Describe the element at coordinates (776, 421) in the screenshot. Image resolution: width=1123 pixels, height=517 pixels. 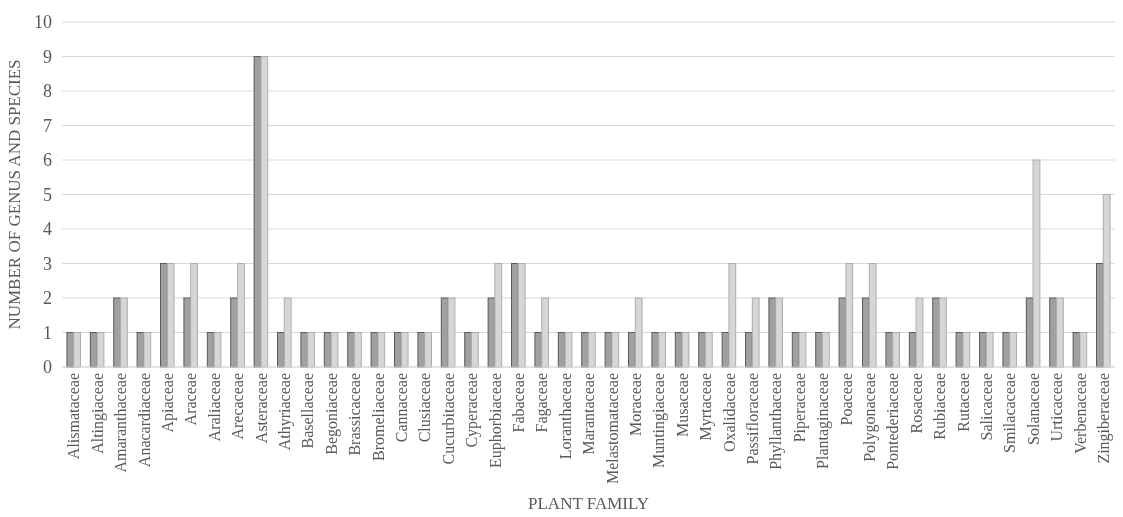
I see `x-tick-label: Phyllanthaceae` at that location.